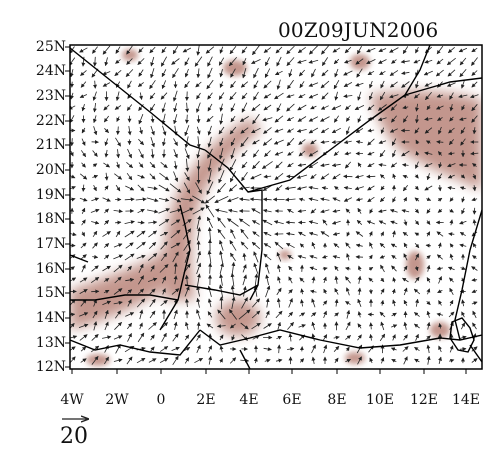 Image resolution: width=500 pixels, height=468 pixels. Describe the element at coordinates (317, 119) in the screenshot. I see `border-algeria-niger` at that location.